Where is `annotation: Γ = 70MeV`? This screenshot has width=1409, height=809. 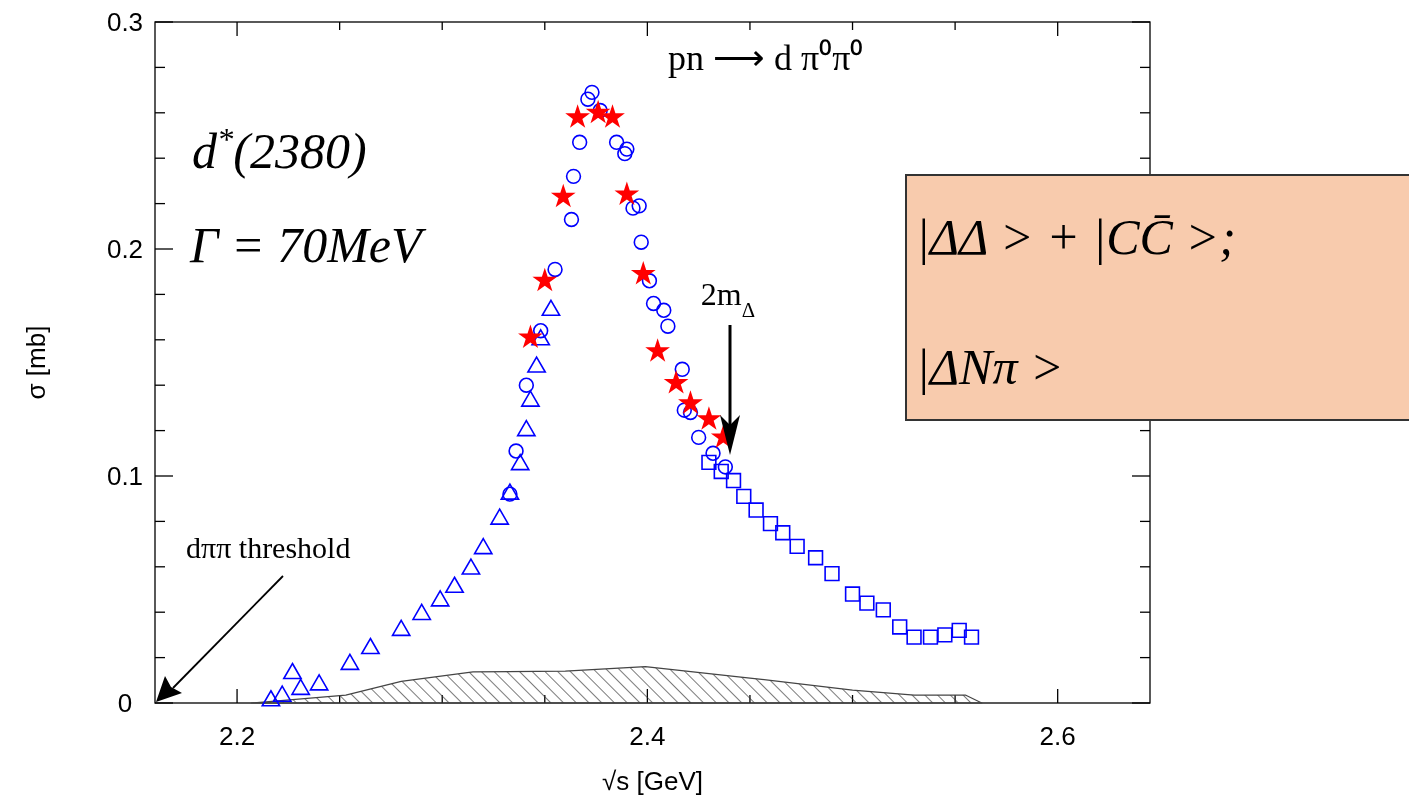
annotation: Γ = 70MeV is located at coordinates (308, 245).